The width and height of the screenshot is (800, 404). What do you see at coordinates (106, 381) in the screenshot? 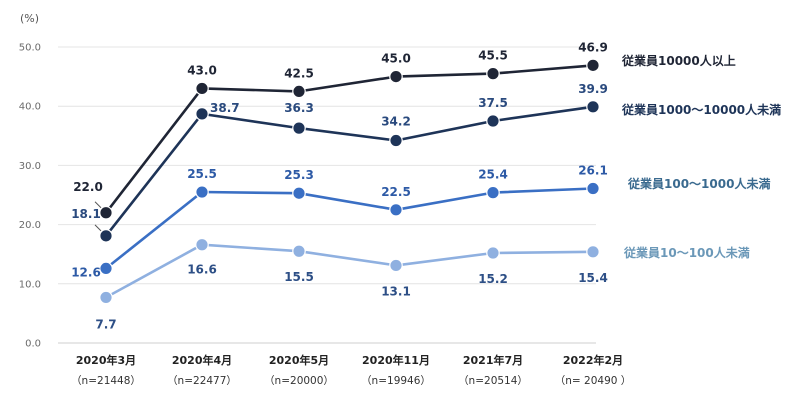
I see `x-tick-sample-size: （n=21448）` at bounding box center [106, 381].